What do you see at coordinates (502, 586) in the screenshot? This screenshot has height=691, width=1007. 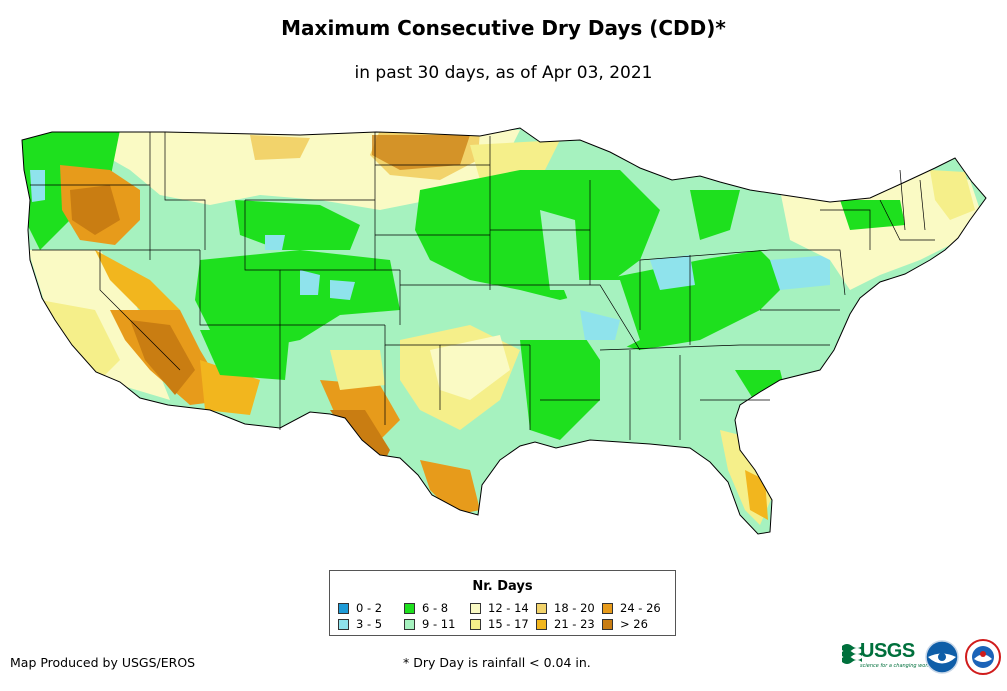 I see `legend-title: Nr. Days` at bounding box center [502, 586].